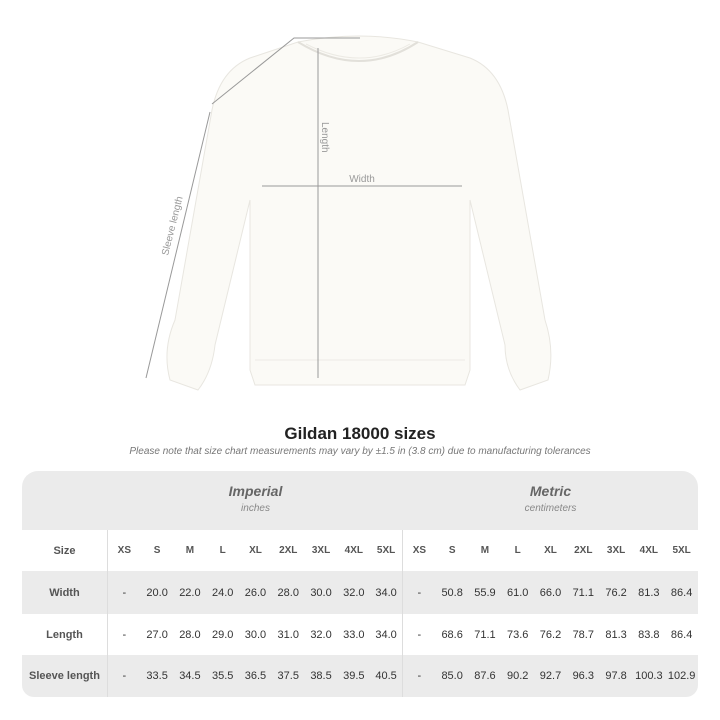 This screenshot has width=720, height=720. I want to click on imperial-group: Imperial inches, so click(255, 498).